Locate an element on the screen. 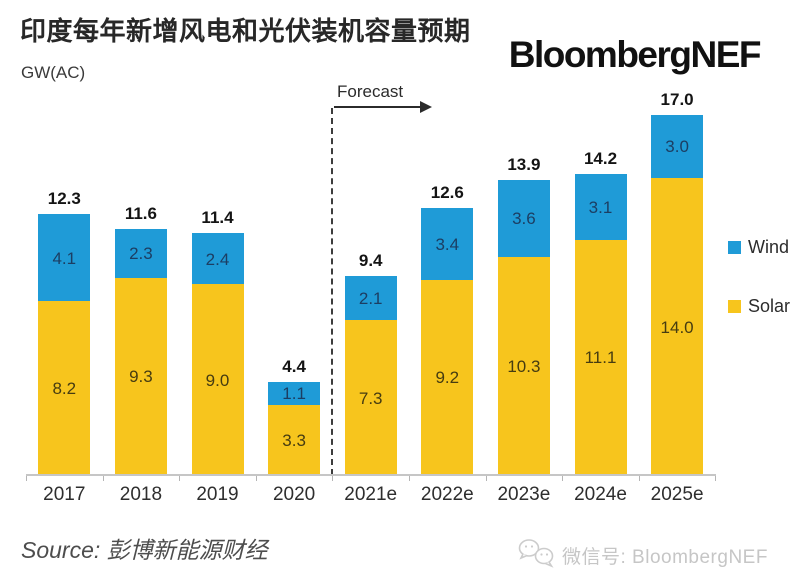 This screenshot has height=585, width=800. bar-total-2020: 4.4 is located at coordinates (294, 366).